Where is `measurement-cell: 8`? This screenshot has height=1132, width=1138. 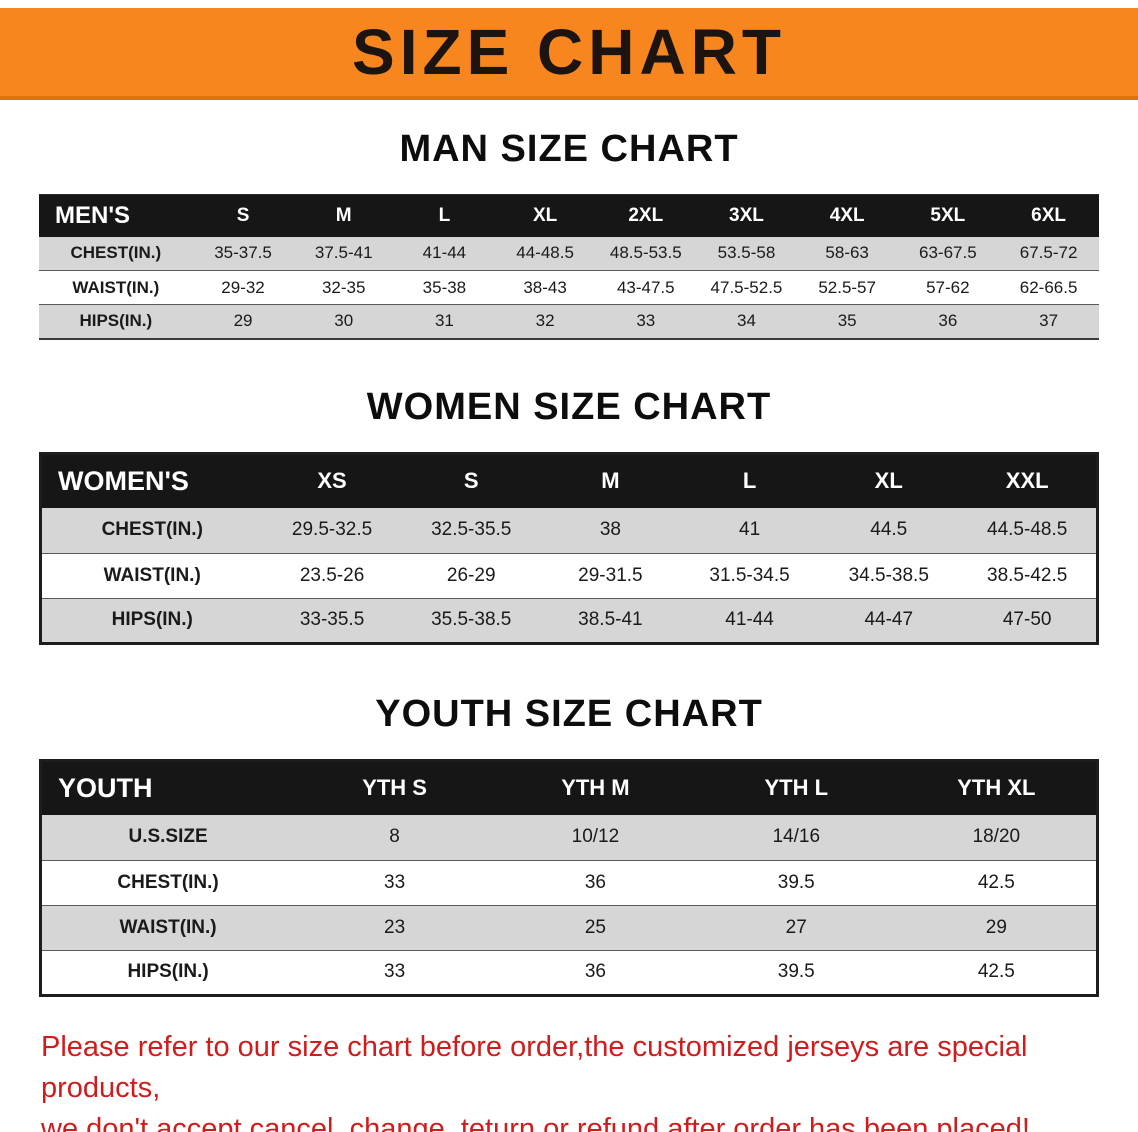
measurement-cell: 8 is located at coordinates (394, 837).